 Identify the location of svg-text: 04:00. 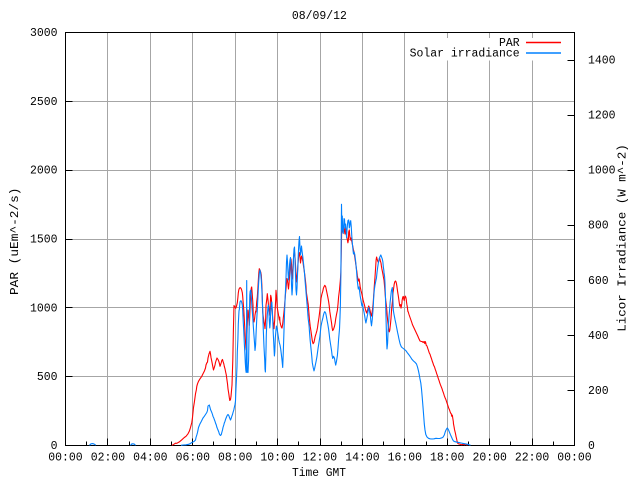
(150, 458).